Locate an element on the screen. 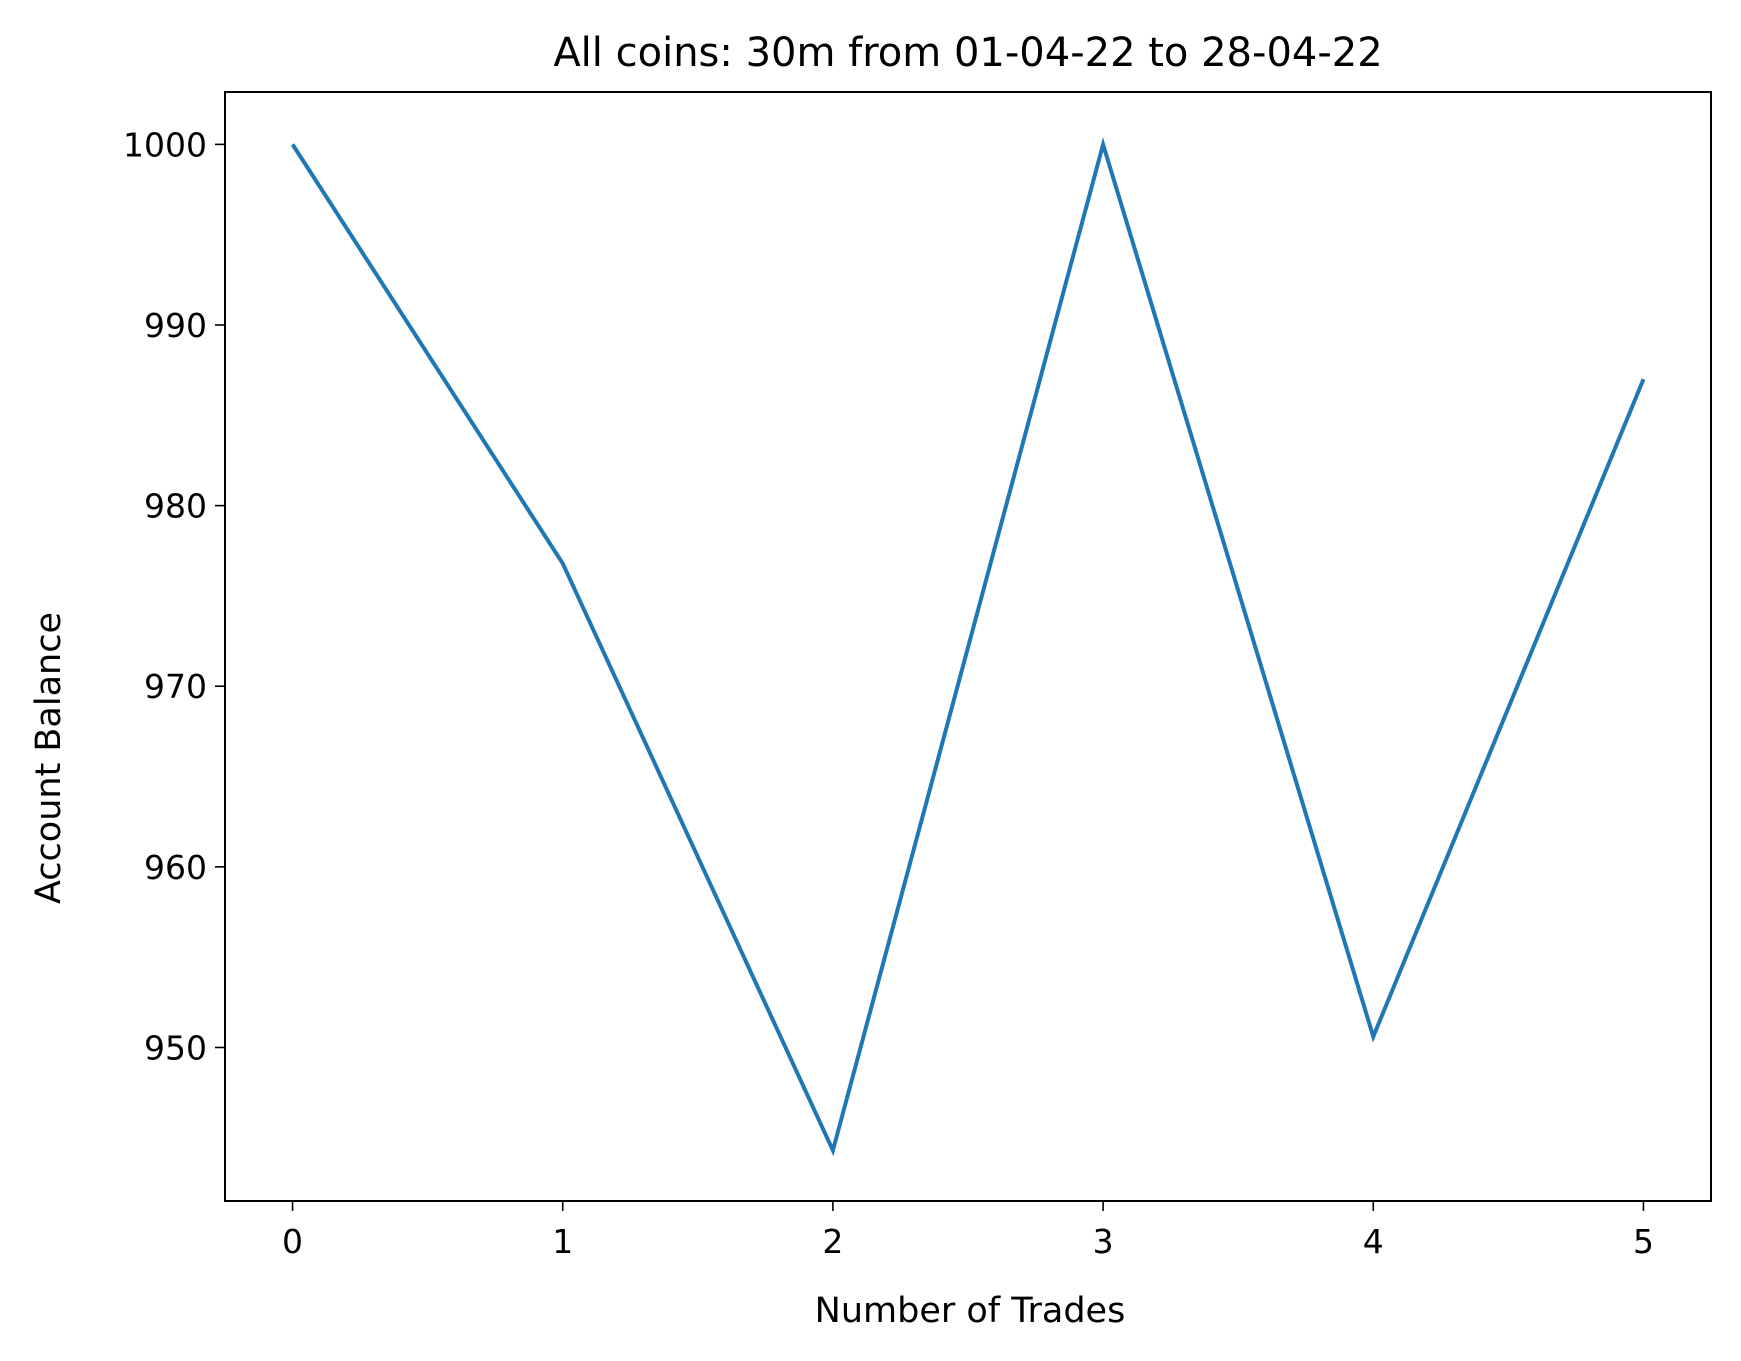  x-tick-label: 4 is located at coordinates (1373, 1241).